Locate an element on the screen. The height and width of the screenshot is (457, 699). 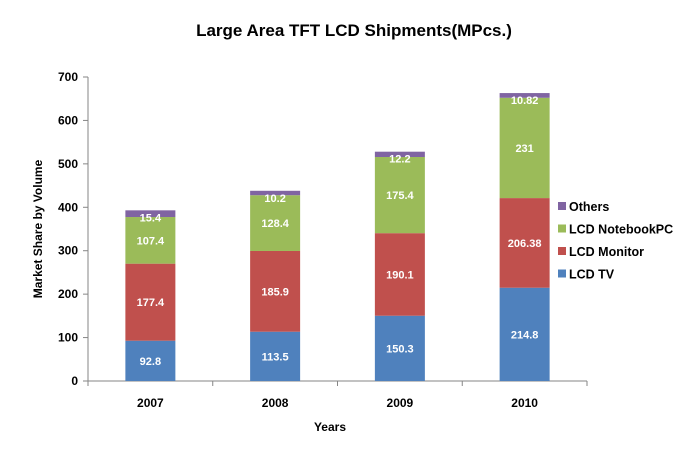
y-tick-label: 500 is located at coordinates (68, 164).